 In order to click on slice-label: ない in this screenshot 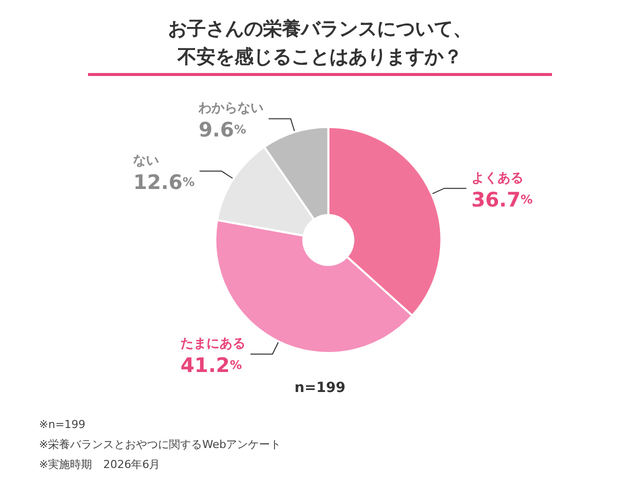, I will do `click(146, 161)`.